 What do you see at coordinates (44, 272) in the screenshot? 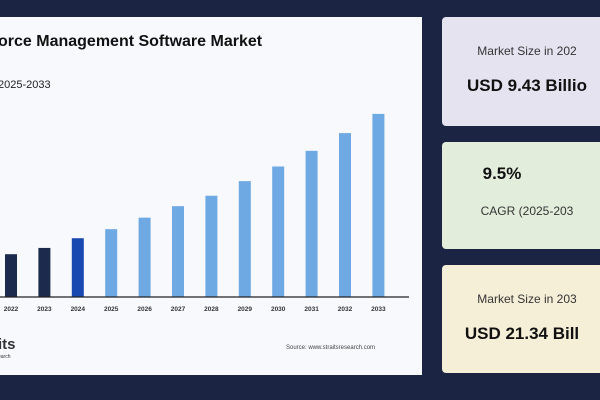
I see `bar-2023` at bounding box center [44, 272].